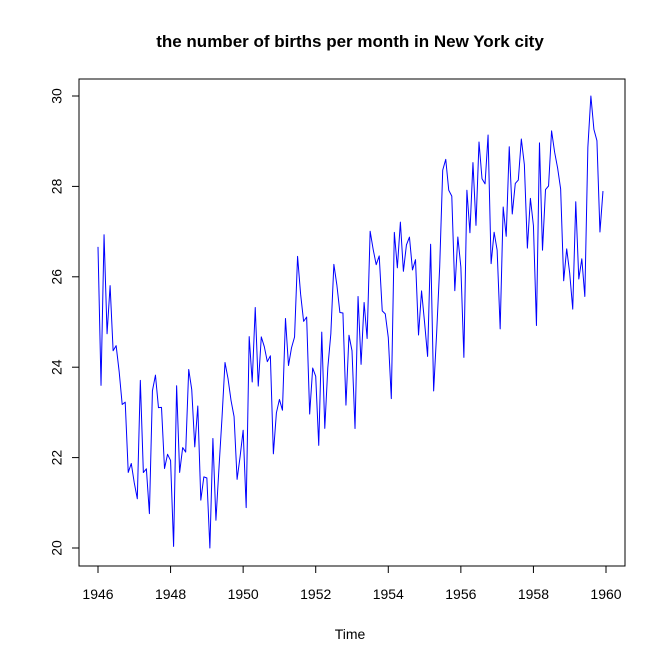  What do you see at coordinates (57, 367) in the screenshot?
I see `y-tick-label: 24` at bounding box center [57, 367].